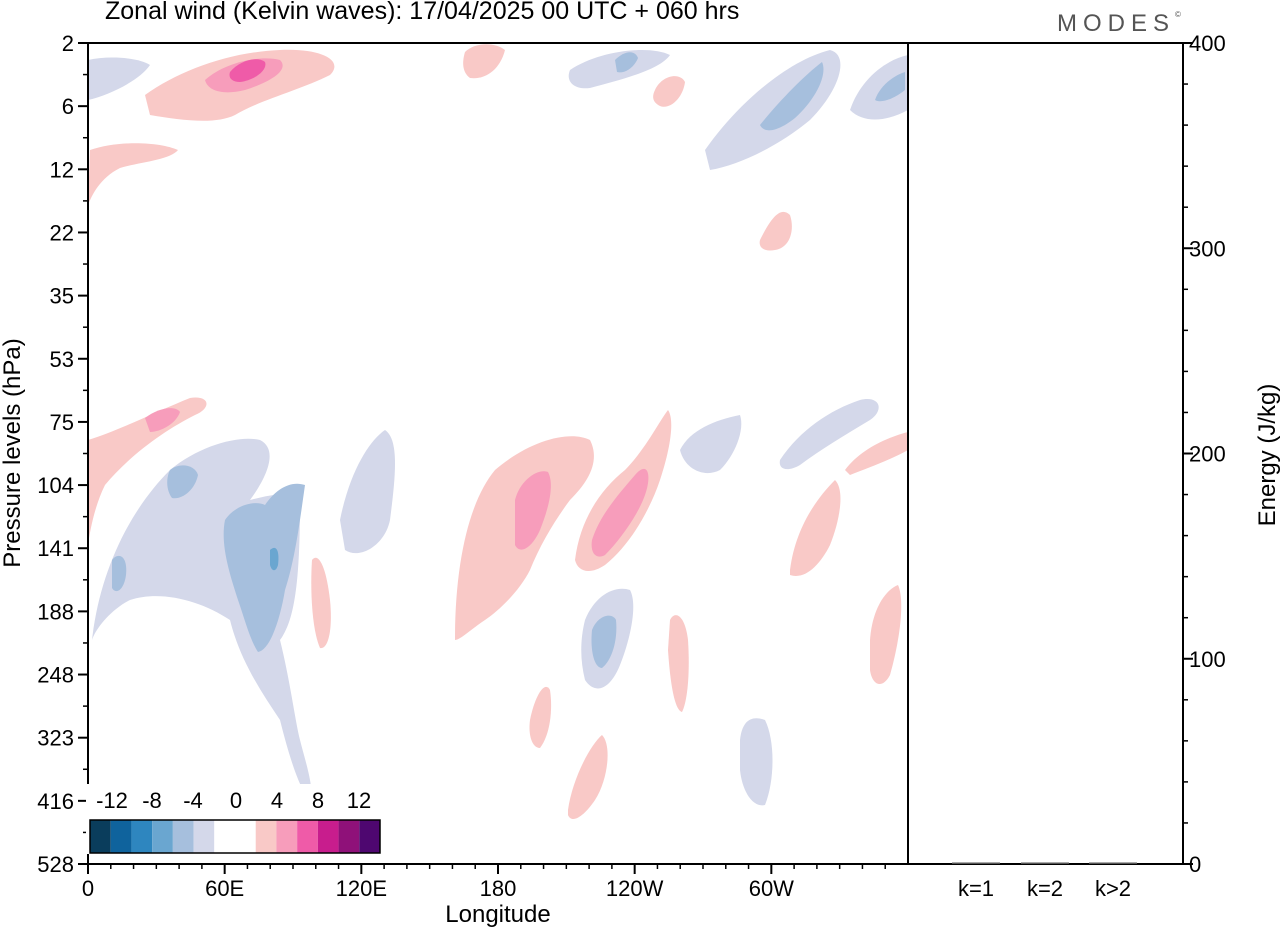 The image size is (1280, 930). I want to click on colorbar-label: -4, so click(193, 800).